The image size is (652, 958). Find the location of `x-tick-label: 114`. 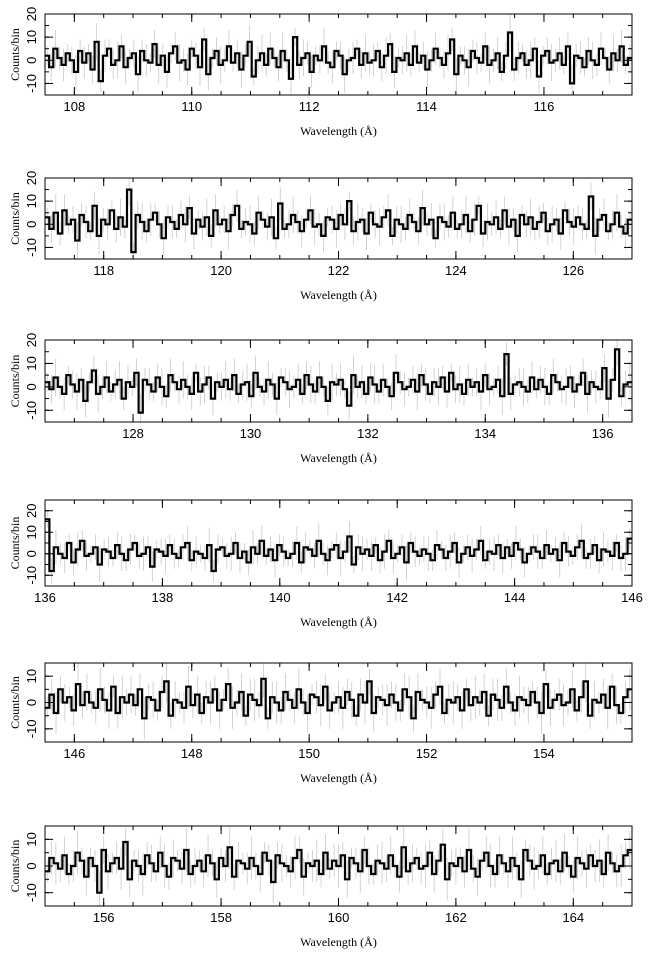

x-tick-label: 114 is located at coordinates (426, 106).